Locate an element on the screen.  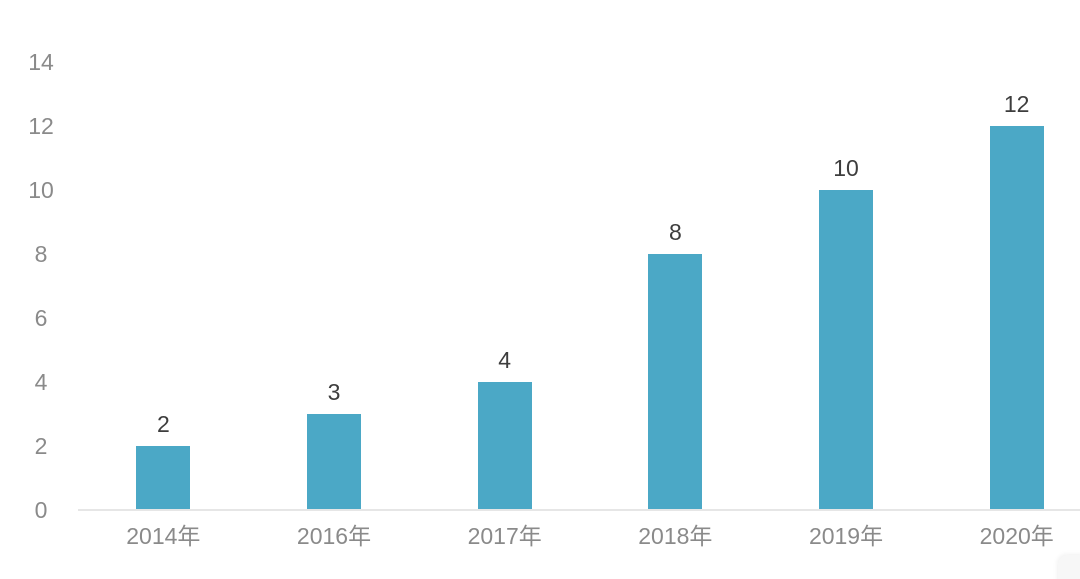
x-axis-category-label: 2020年 is located at coordinates (1016, 536).